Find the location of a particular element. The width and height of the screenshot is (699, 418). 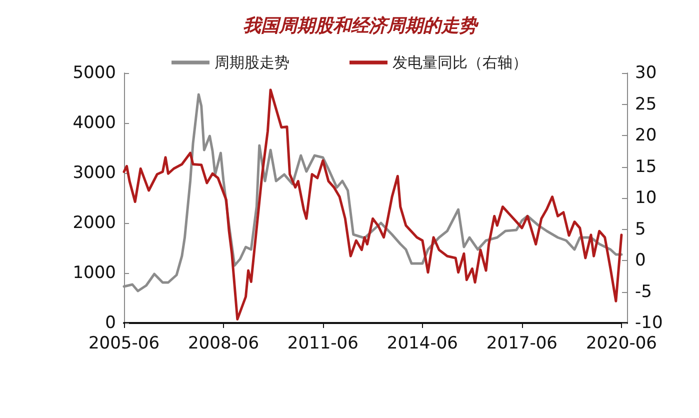

y2-tick-label: -5 is located at coordinates (643, 292).